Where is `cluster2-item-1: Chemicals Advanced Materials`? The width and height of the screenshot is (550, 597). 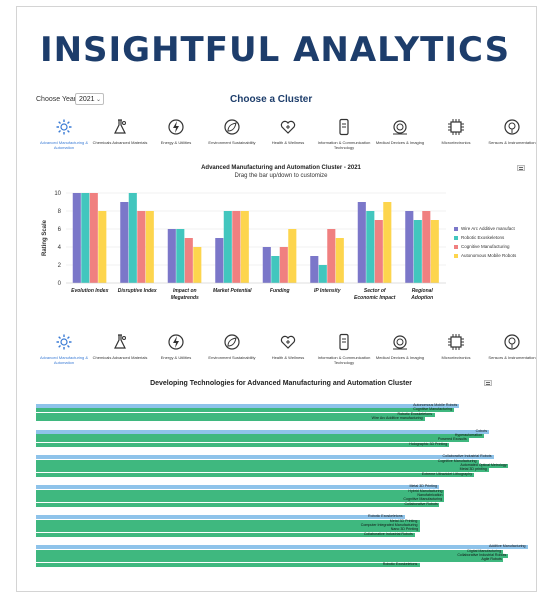
cluster2-item-1: Chemicals Advanced Materials is located at coordinates (120, 346).